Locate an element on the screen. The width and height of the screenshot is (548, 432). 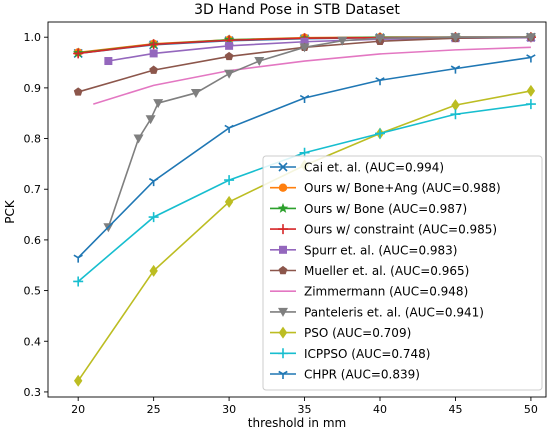
legend-entry: Ours w/ constraint (AUC=0.985) is located at coordinates (383, 230).